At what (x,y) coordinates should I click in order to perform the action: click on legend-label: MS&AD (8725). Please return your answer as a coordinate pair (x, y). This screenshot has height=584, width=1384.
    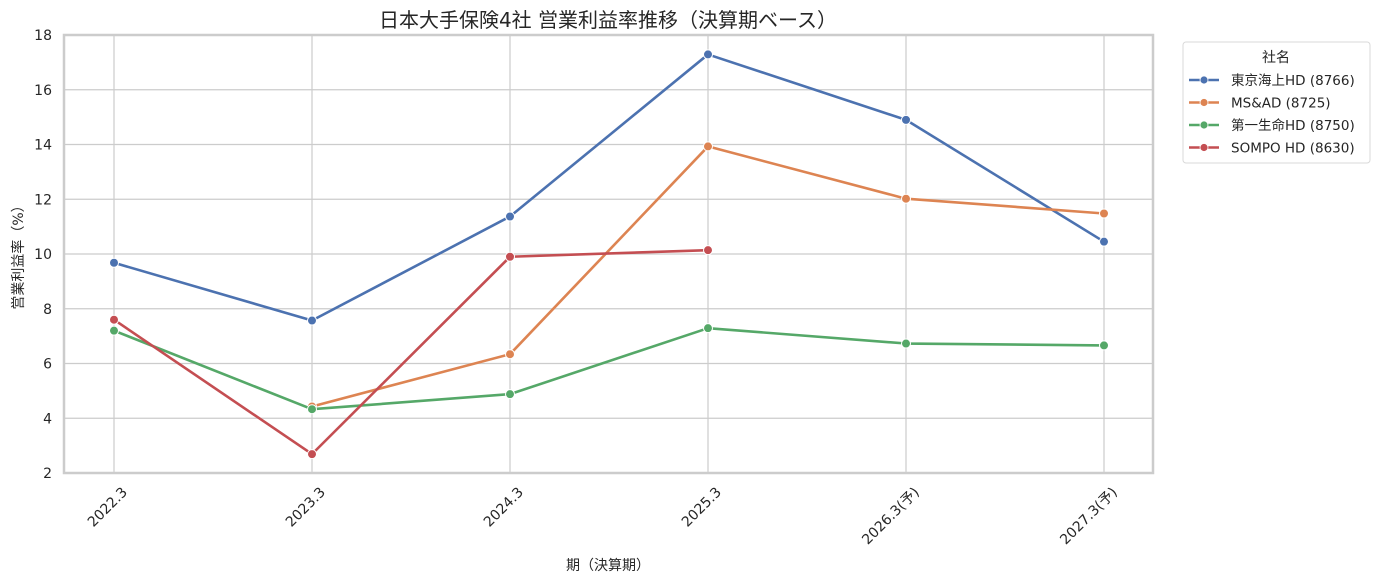
    Looking at the image, I should click on (1281, 104).